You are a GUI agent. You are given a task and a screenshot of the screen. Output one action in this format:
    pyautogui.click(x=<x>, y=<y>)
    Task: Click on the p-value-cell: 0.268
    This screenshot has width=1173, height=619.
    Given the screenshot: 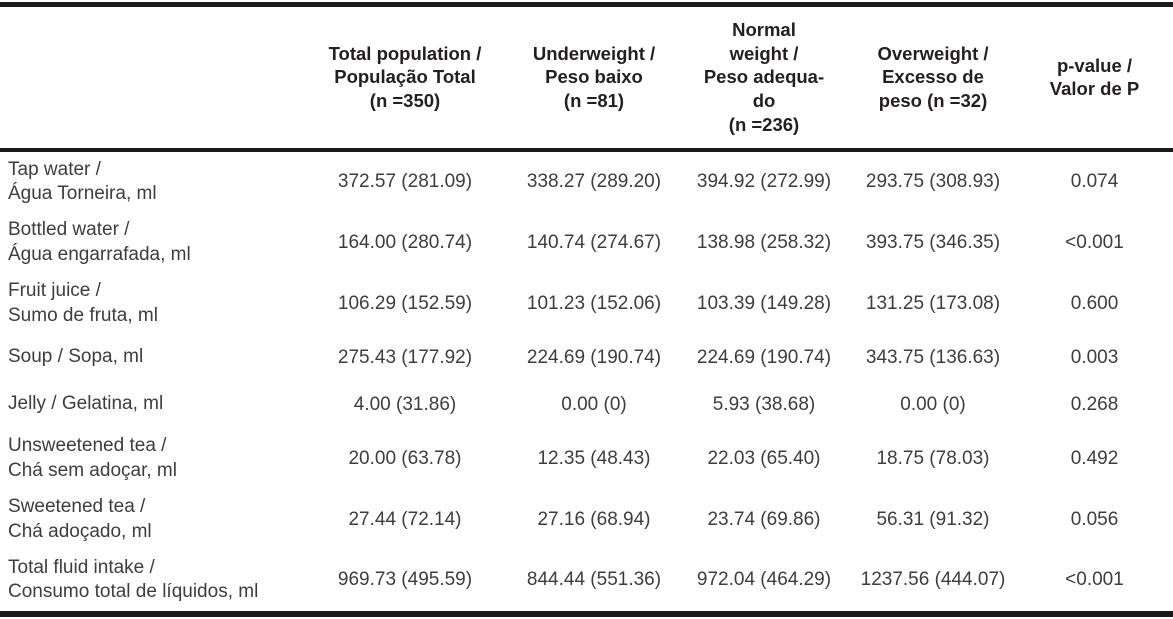 What is the action you would take?
    pyautogui.click(x=1094, y=404)
    